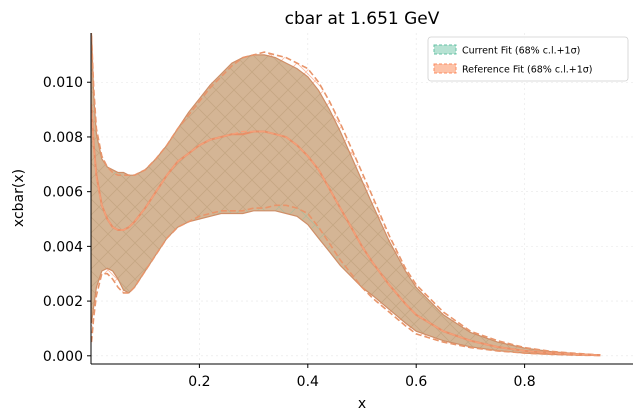  I want to click on y-tick-label: 0.010, so click(63, 83).